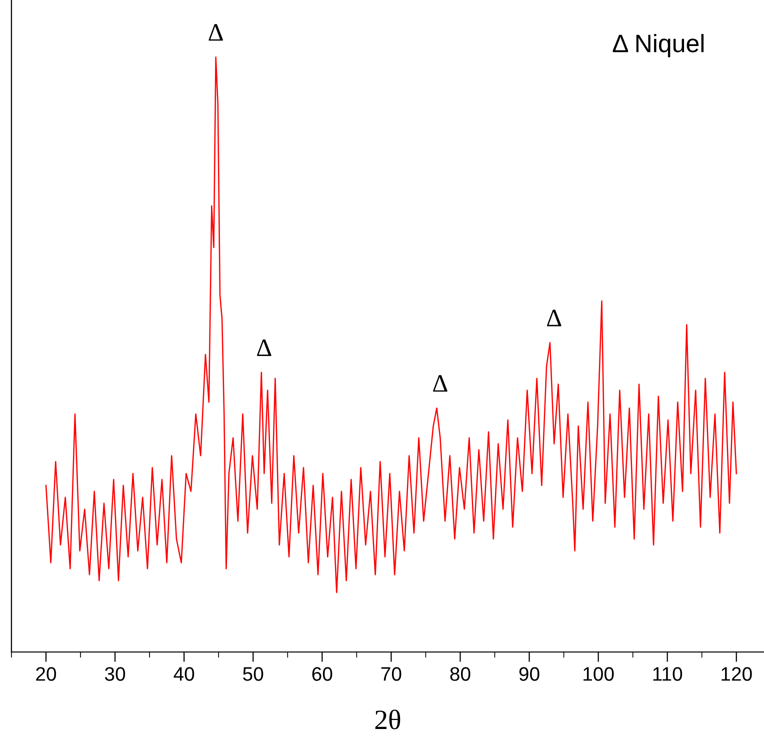 The image size is (764, 746). Describe the element at coordinates (387, 720) in the screenshot. I see `x-axis-title: 2θ` at that location.